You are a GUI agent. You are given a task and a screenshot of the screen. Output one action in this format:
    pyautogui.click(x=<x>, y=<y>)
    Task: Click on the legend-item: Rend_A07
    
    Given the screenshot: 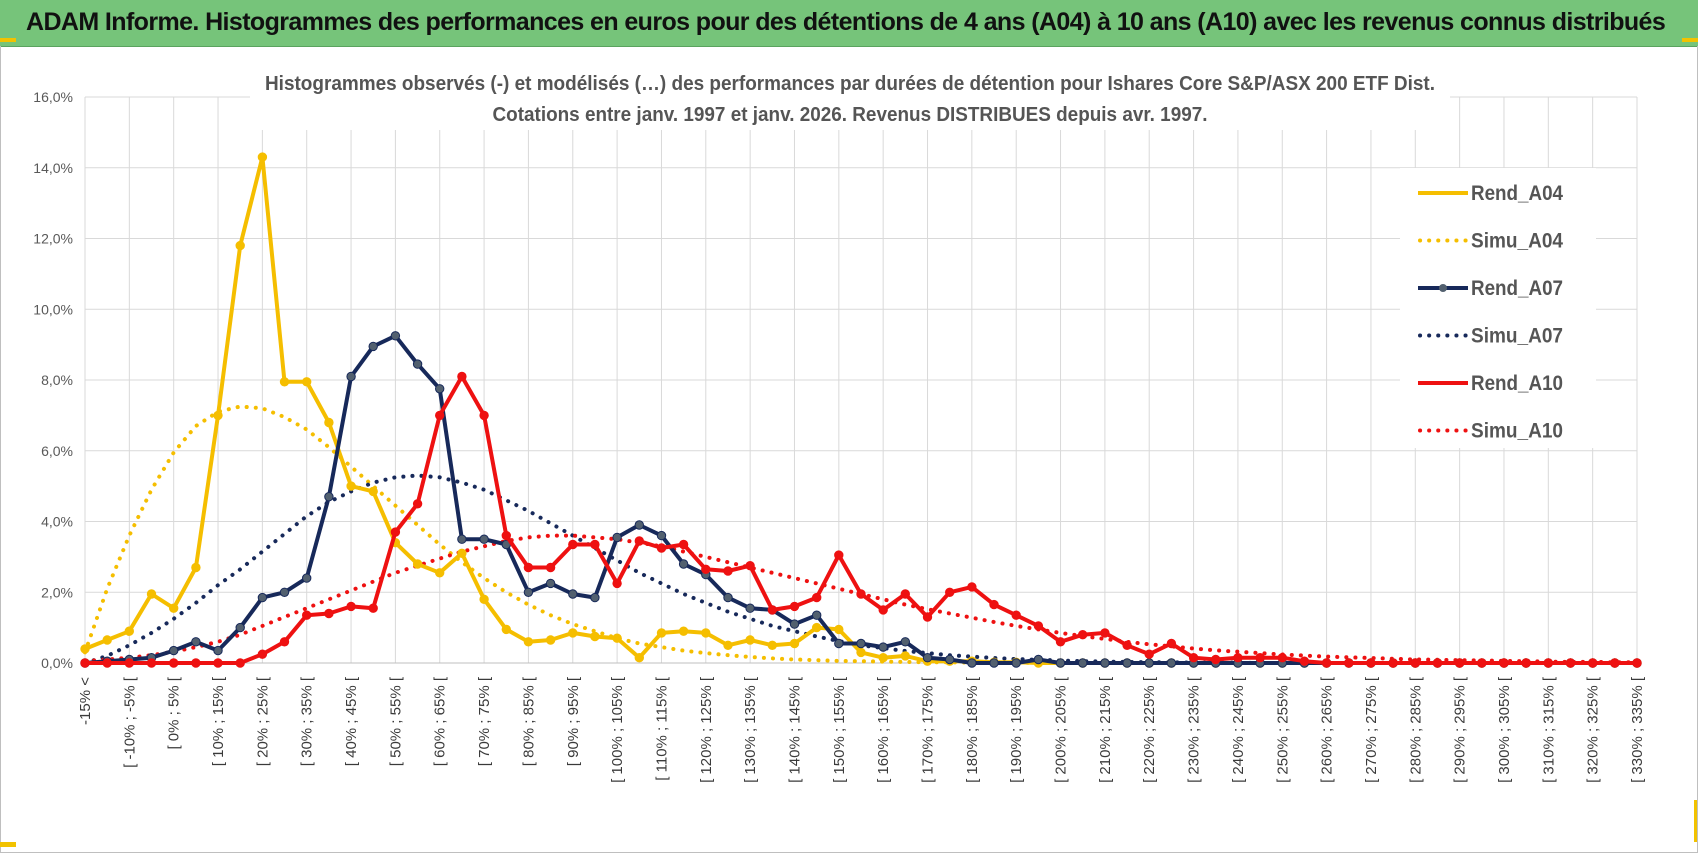 What is the action you would take?
    pyautogui.click(x=1490, y=288)
    